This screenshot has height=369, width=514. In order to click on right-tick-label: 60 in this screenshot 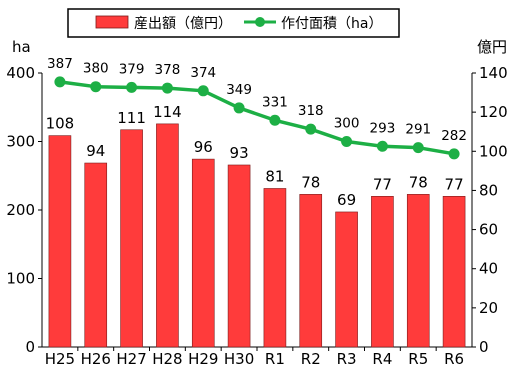, I will do `click(488, 230)`.